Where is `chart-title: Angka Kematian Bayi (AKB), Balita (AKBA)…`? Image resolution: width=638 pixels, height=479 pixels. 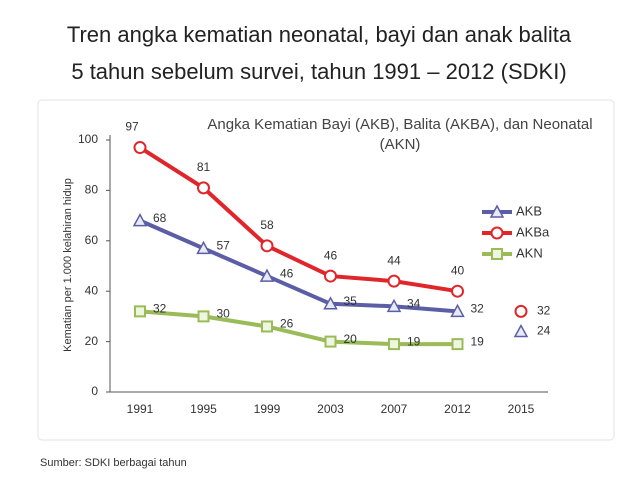
chart-title: Angka Kematian Bayi (AKB), Balita (AKBA)… is located at coordinates (400, 134).